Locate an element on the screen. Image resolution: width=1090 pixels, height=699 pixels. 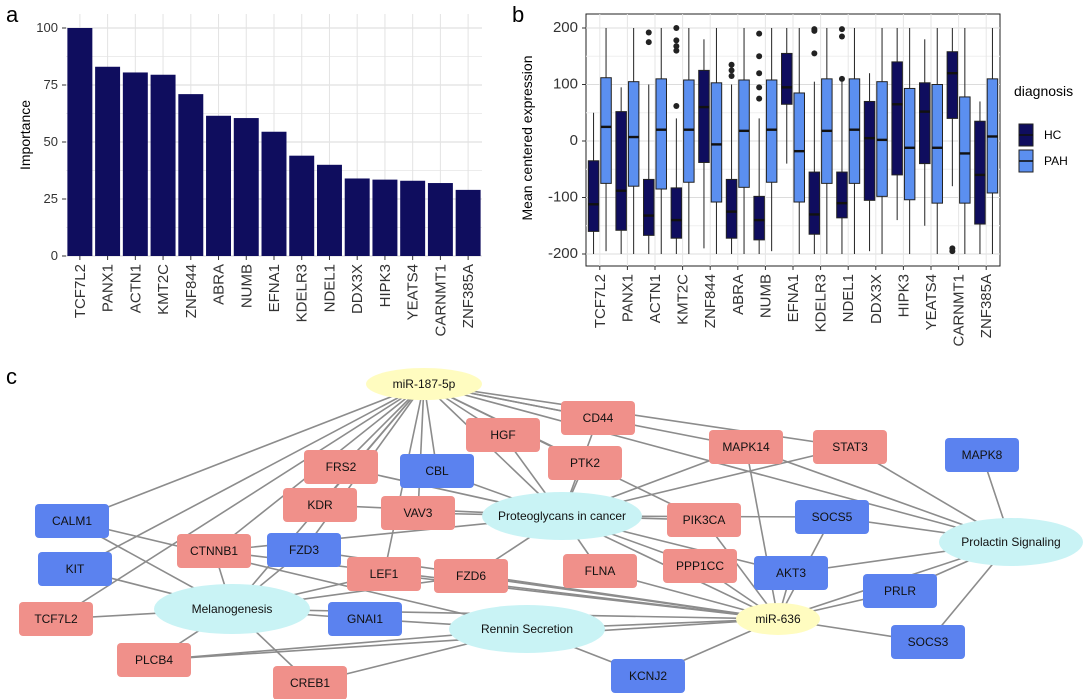
x-tick-label: NDEL1 is located at coordinates (329, 288).